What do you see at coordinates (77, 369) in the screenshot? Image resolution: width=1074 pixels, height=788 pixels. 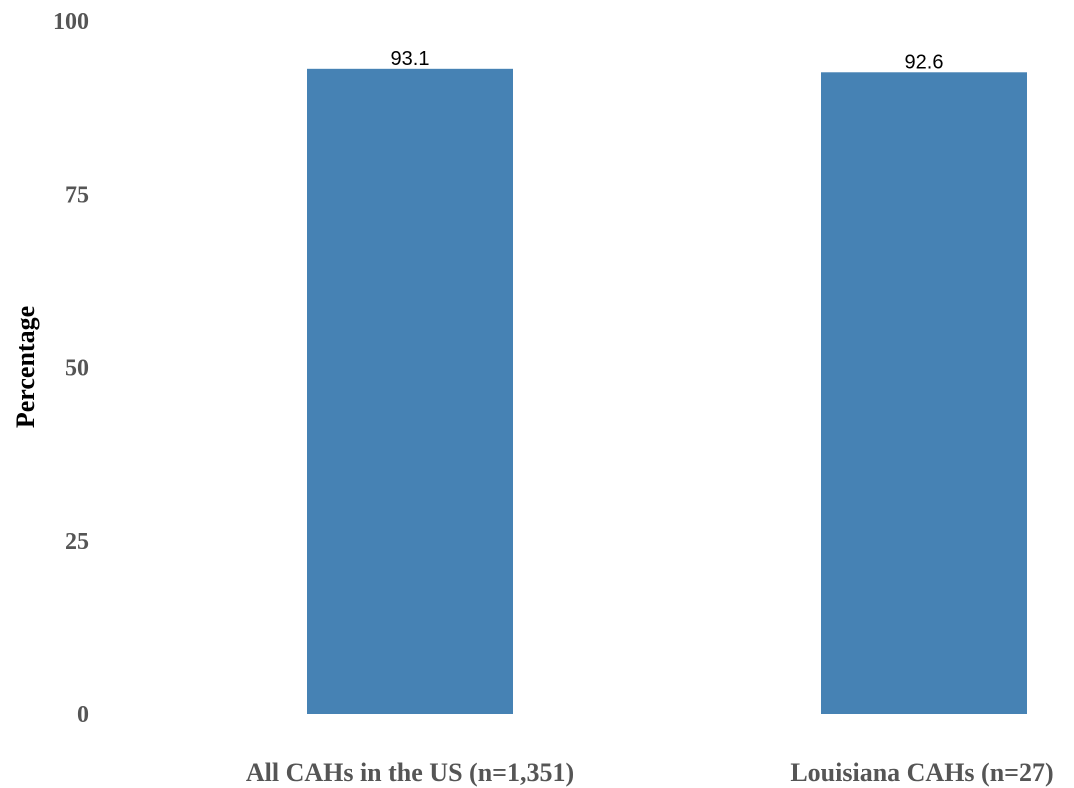 I see `y-tick-label: 50` at bounding box center [77, 369].